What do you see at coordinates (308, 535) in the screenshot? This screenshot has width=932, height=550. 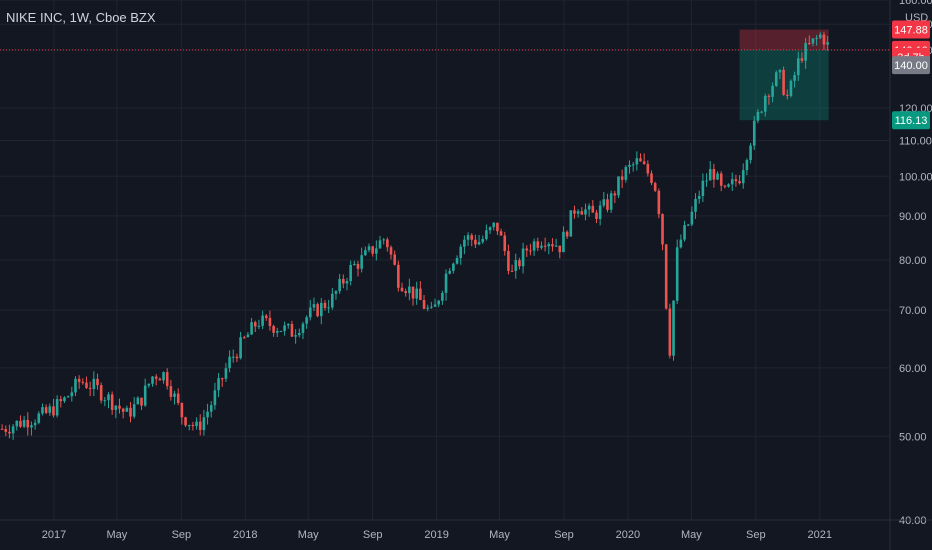 I see `x-tick-label: May` at bounding box center [308, 535].